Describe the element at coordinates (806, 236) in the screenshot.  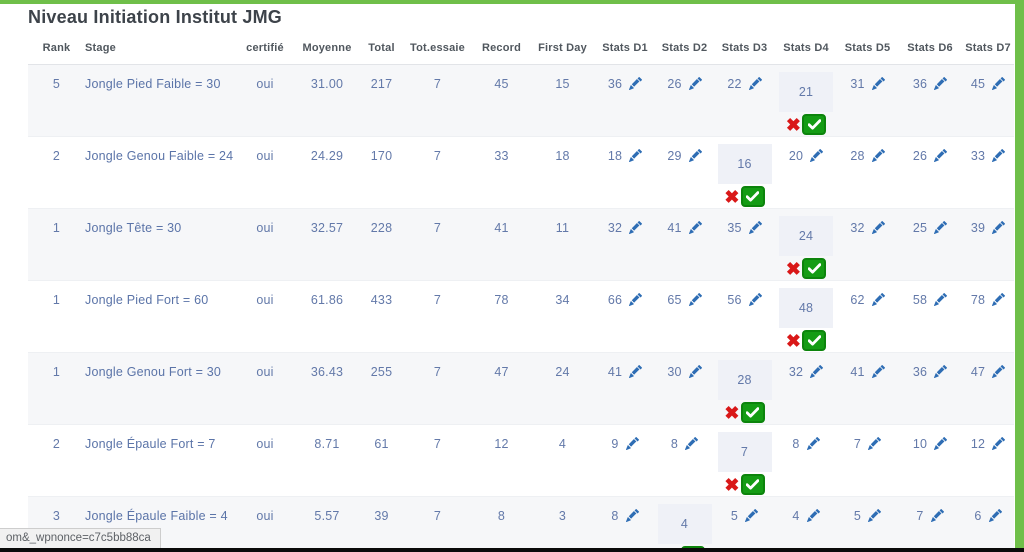
I see `stat-edit-input: 24` at that location.